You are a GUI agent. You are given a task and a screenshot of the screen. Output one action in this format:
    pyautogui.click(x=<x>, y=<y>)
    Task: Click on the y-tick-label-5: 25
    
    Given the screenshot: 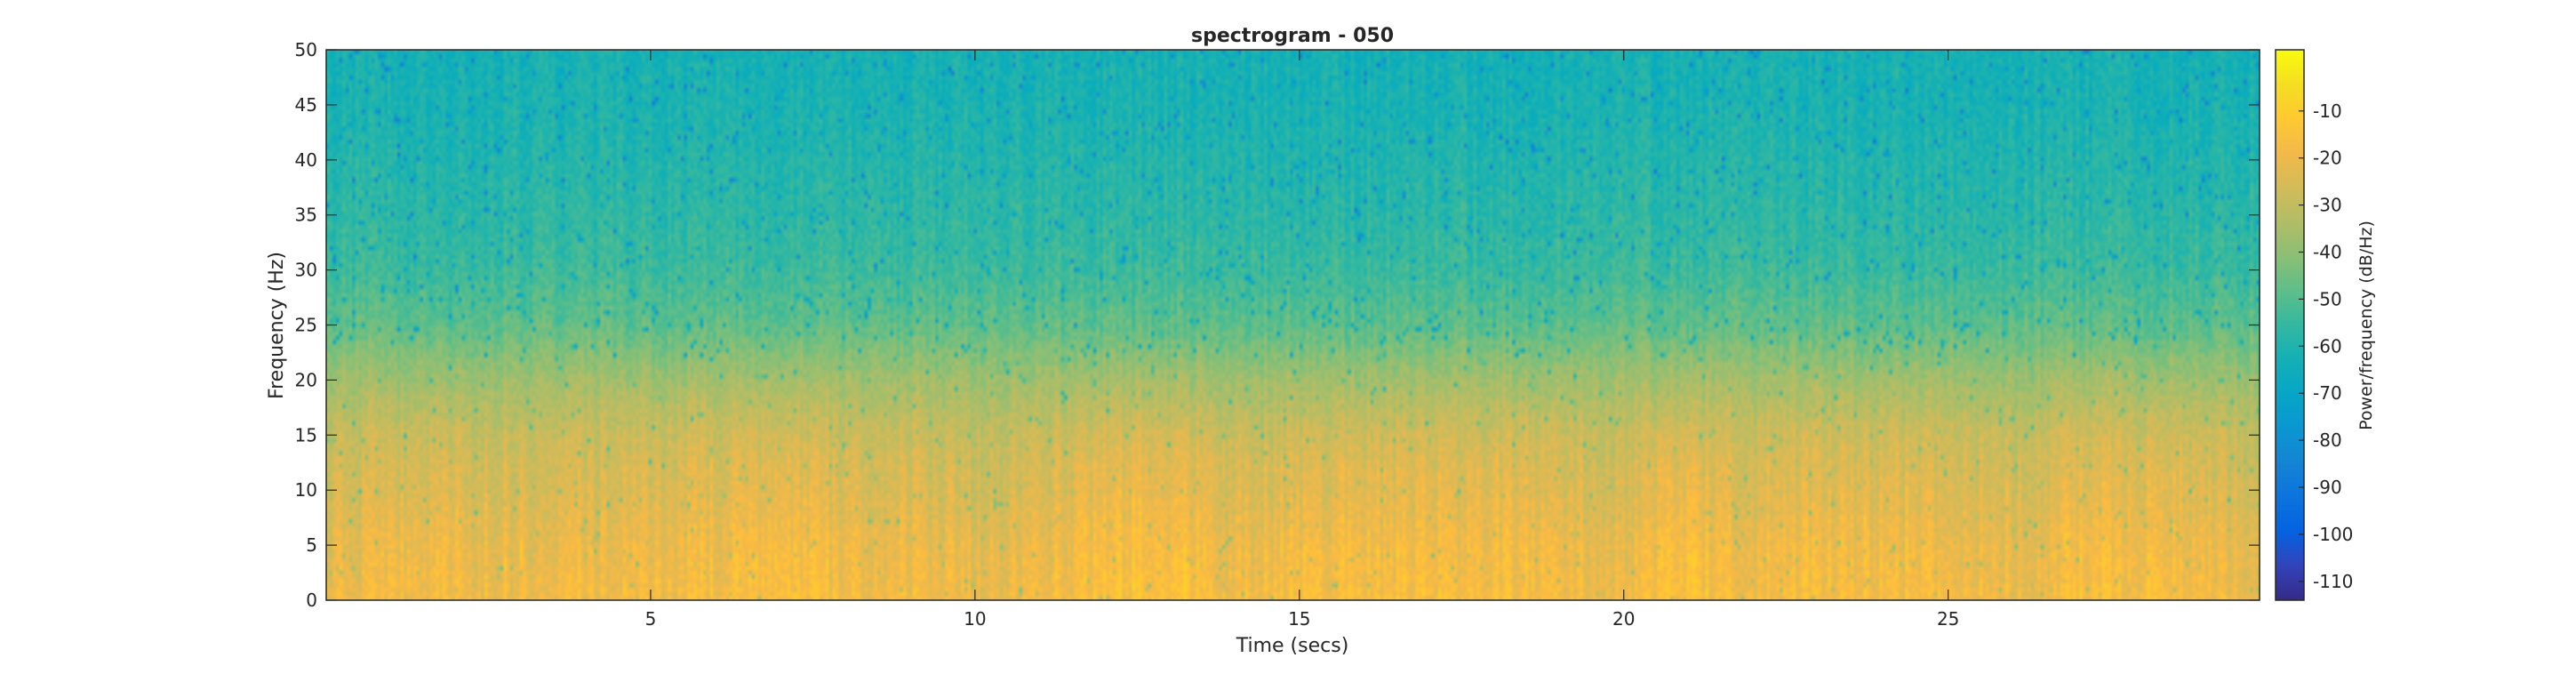 What is the action you would take?
    pyautogui.click(x=306, y=326)
    